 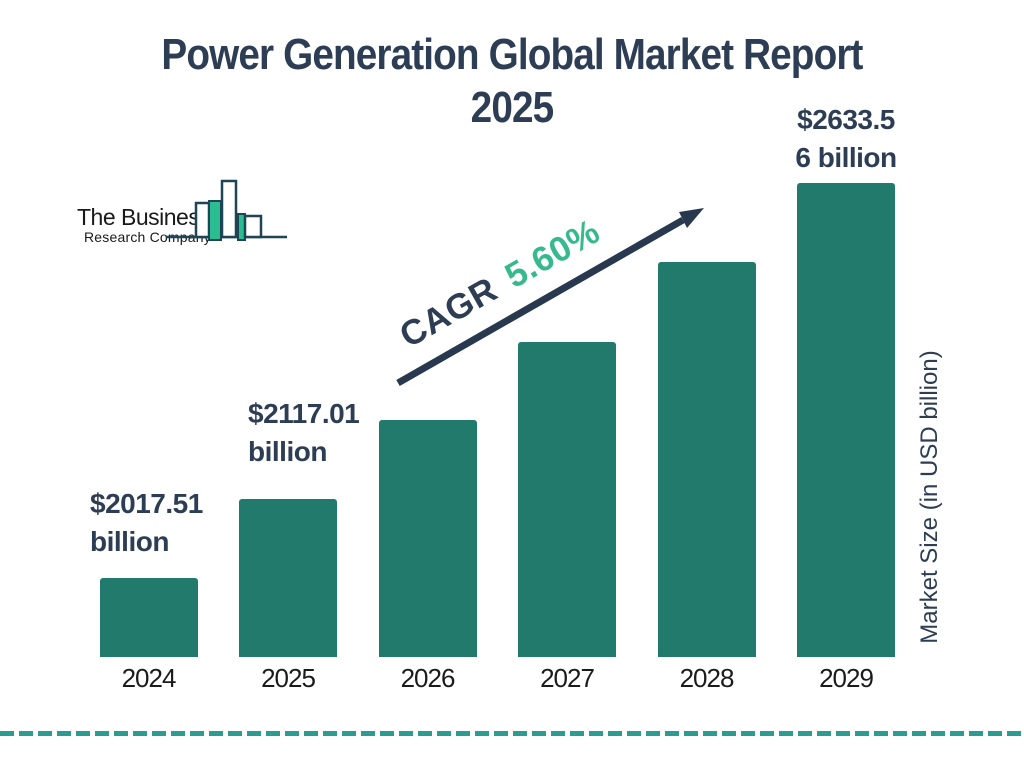 What do you see at coordinates (428, 678) in the screenshot?
I see `x-axis-label-2026: 2026` at bounding box center [428, 678].